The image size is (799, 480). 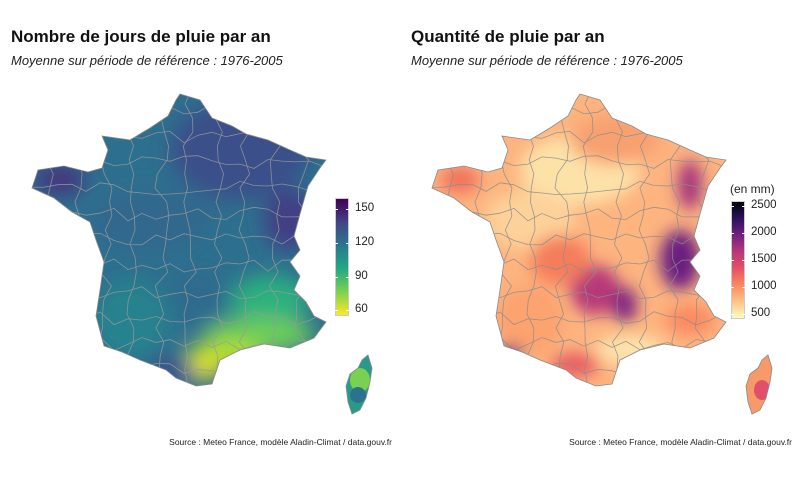 What do you see at coordinates (761, 312) in the screenshot?
I see `legend-tick-label: 500` at bounding box center [761, 312].